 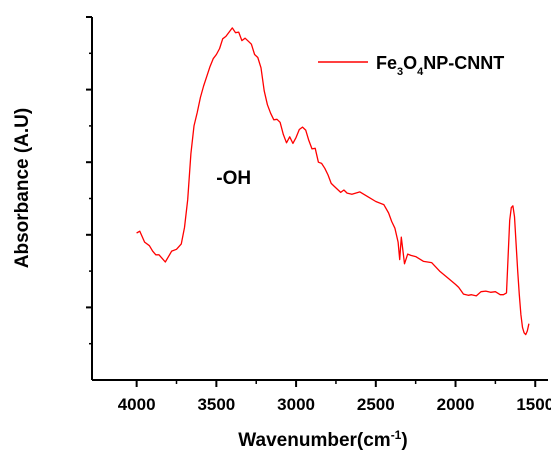 I want to click on x-tick-label: 4000, so click(x=137, y=404).